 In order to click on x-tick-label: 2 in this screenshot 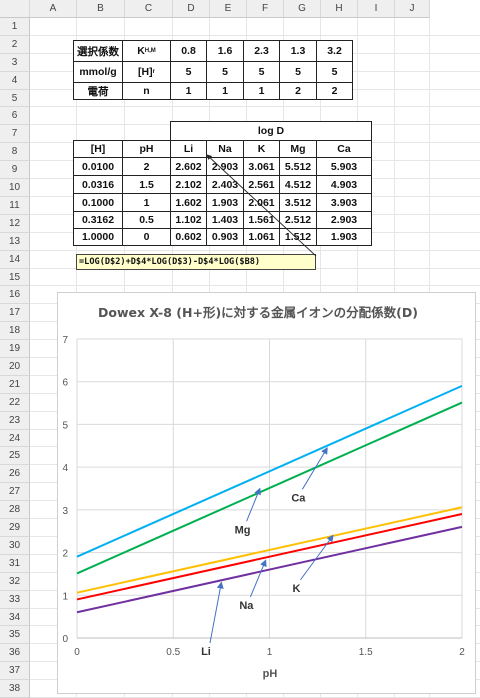, I will do `click(462, 652)`.